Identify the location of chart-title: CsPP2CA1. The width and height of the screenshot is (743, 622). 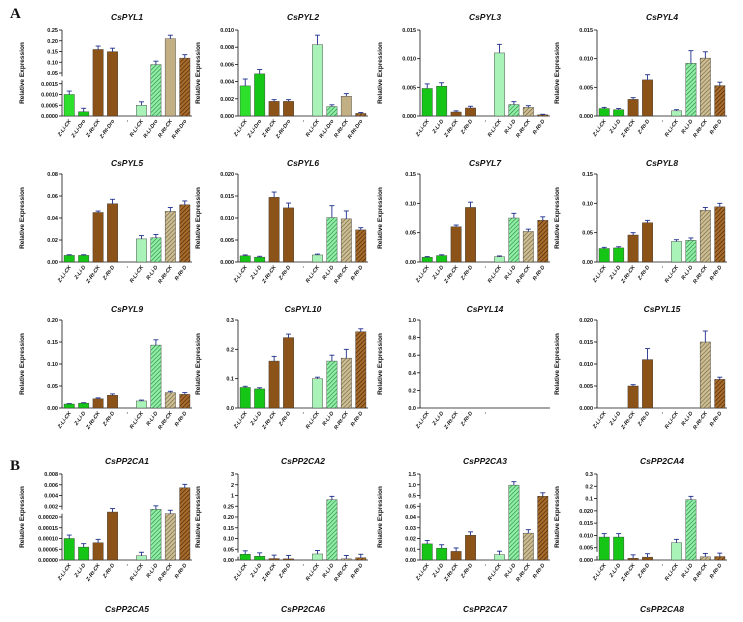
(127, 461).